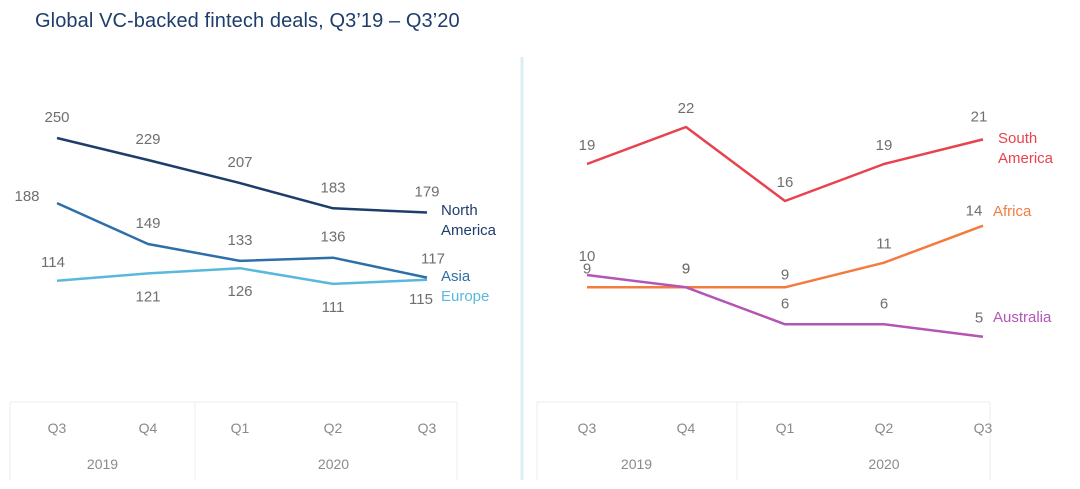 The width and height of the screenshot is (1080, 489). Describe the element at coordinates (147, 296) in the screenshot. I see `data-label-europe: 121` at that location.